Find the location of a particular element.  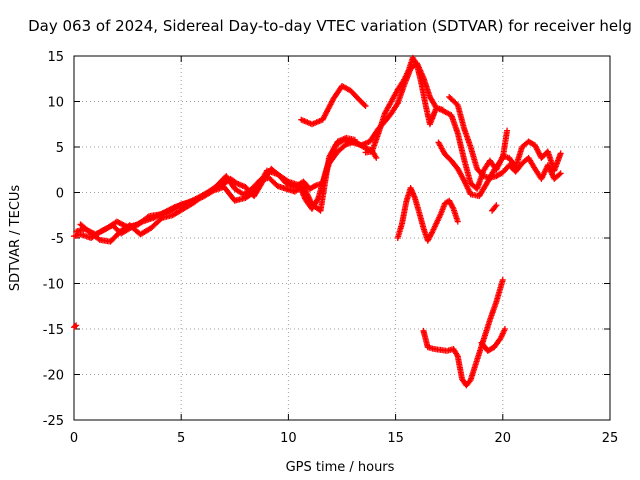

x-tick-label: 0 is located at coordinates (74, 438).